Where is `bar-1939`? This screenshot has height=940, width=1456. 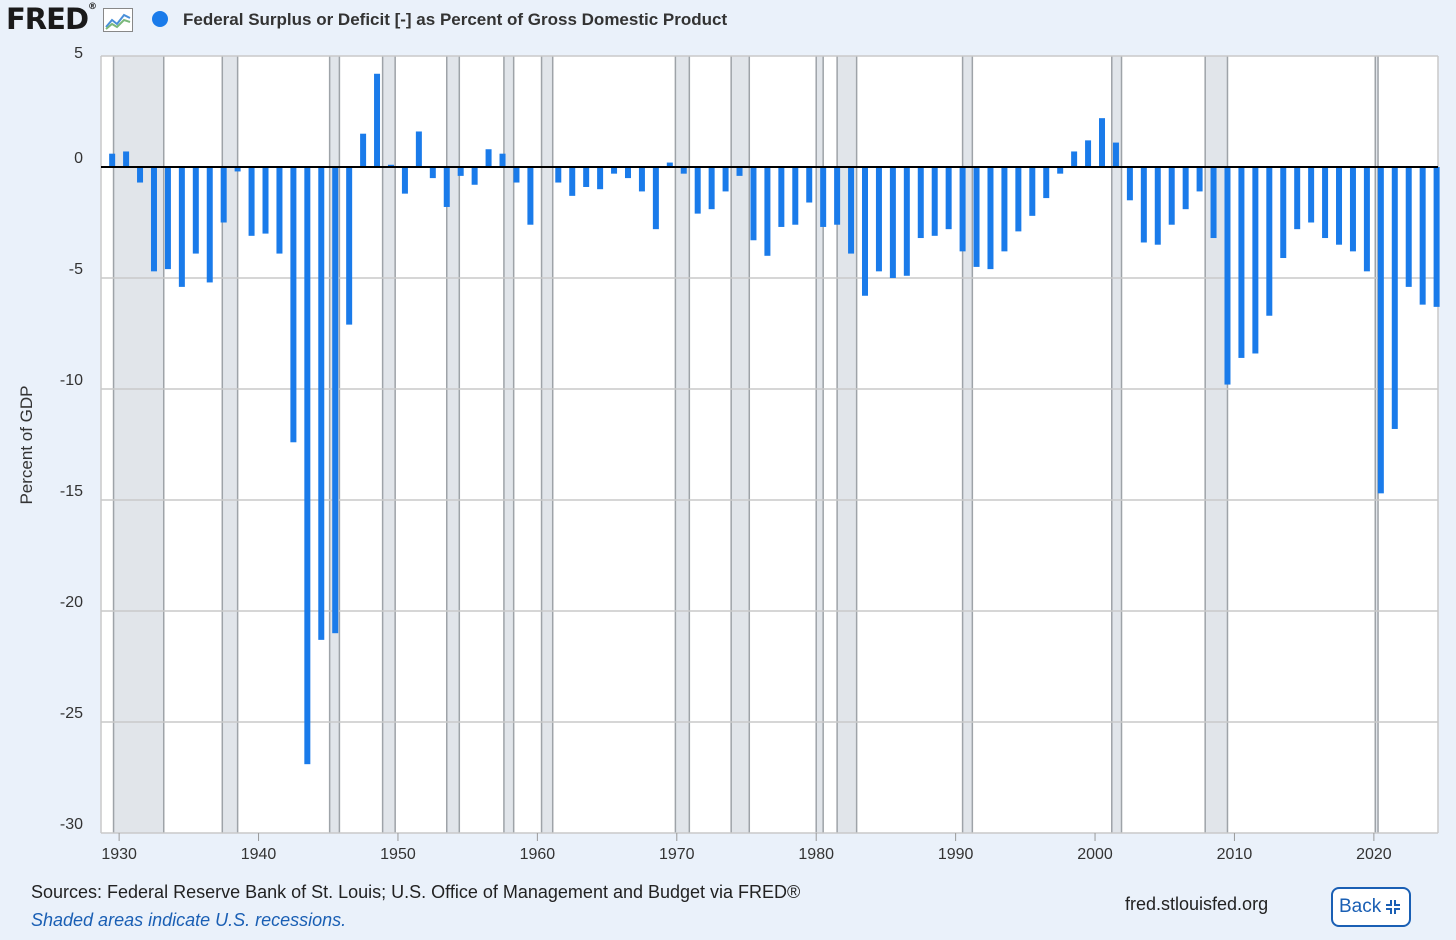 bar-1939 is located at coordinates (251, 201).